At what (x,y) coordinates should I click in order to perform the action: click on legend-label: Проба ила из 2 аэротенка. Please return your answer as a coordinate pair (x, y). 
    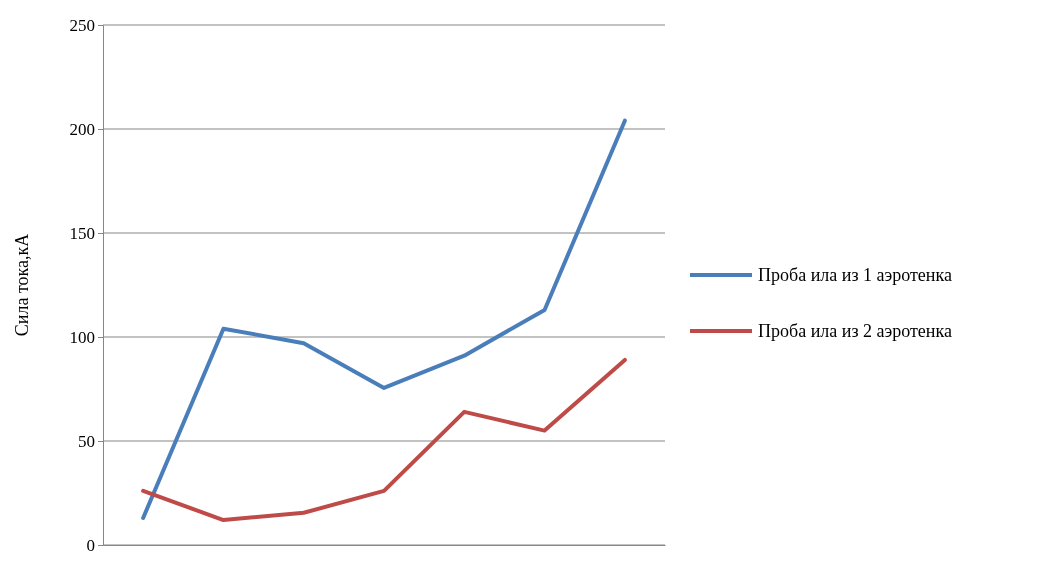
    Looking at the image, I should click on (855, 331).